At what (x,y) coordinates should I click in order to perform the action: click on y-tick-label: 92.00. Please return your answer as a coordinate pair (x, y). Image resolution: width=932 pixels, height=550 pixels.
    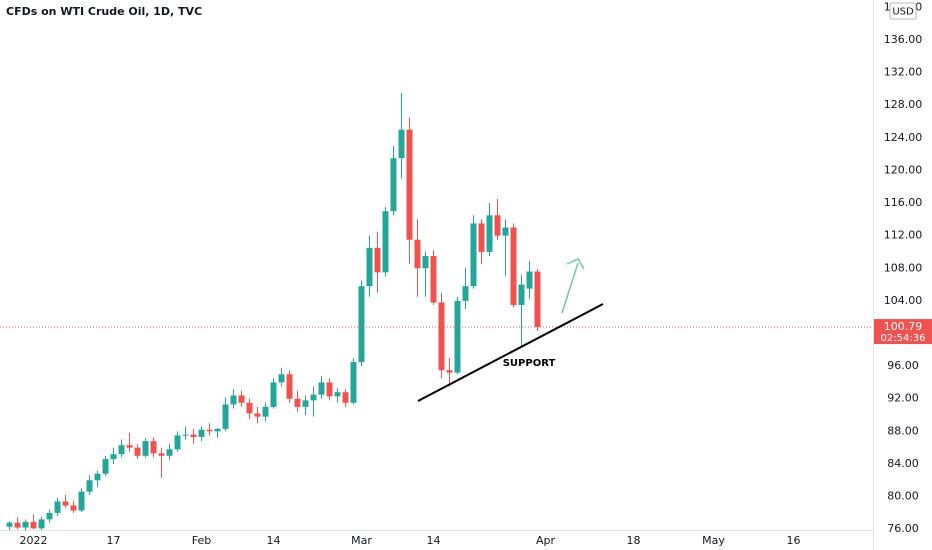
    Looking at the image, I should click on (903, 398).